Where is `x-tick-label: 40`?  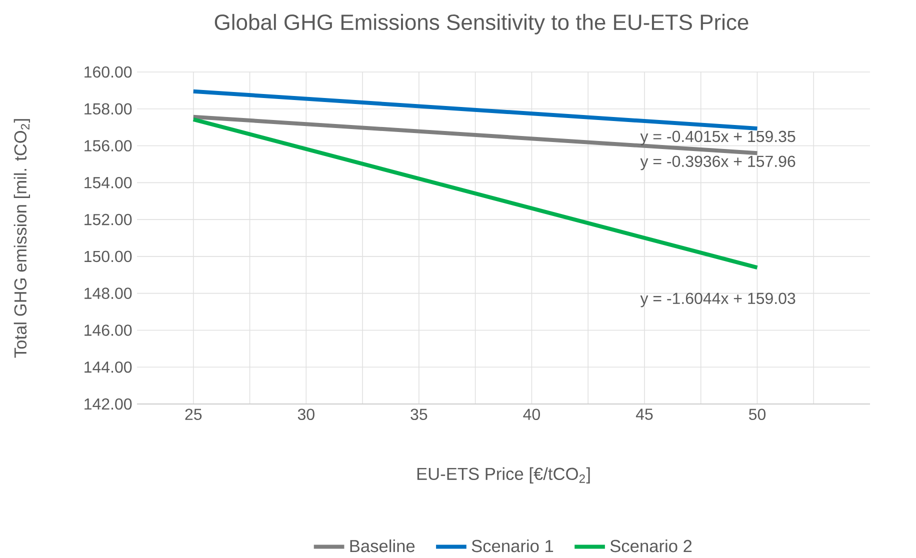
x-tick-label: 40 is located at coordinates (531, 414).